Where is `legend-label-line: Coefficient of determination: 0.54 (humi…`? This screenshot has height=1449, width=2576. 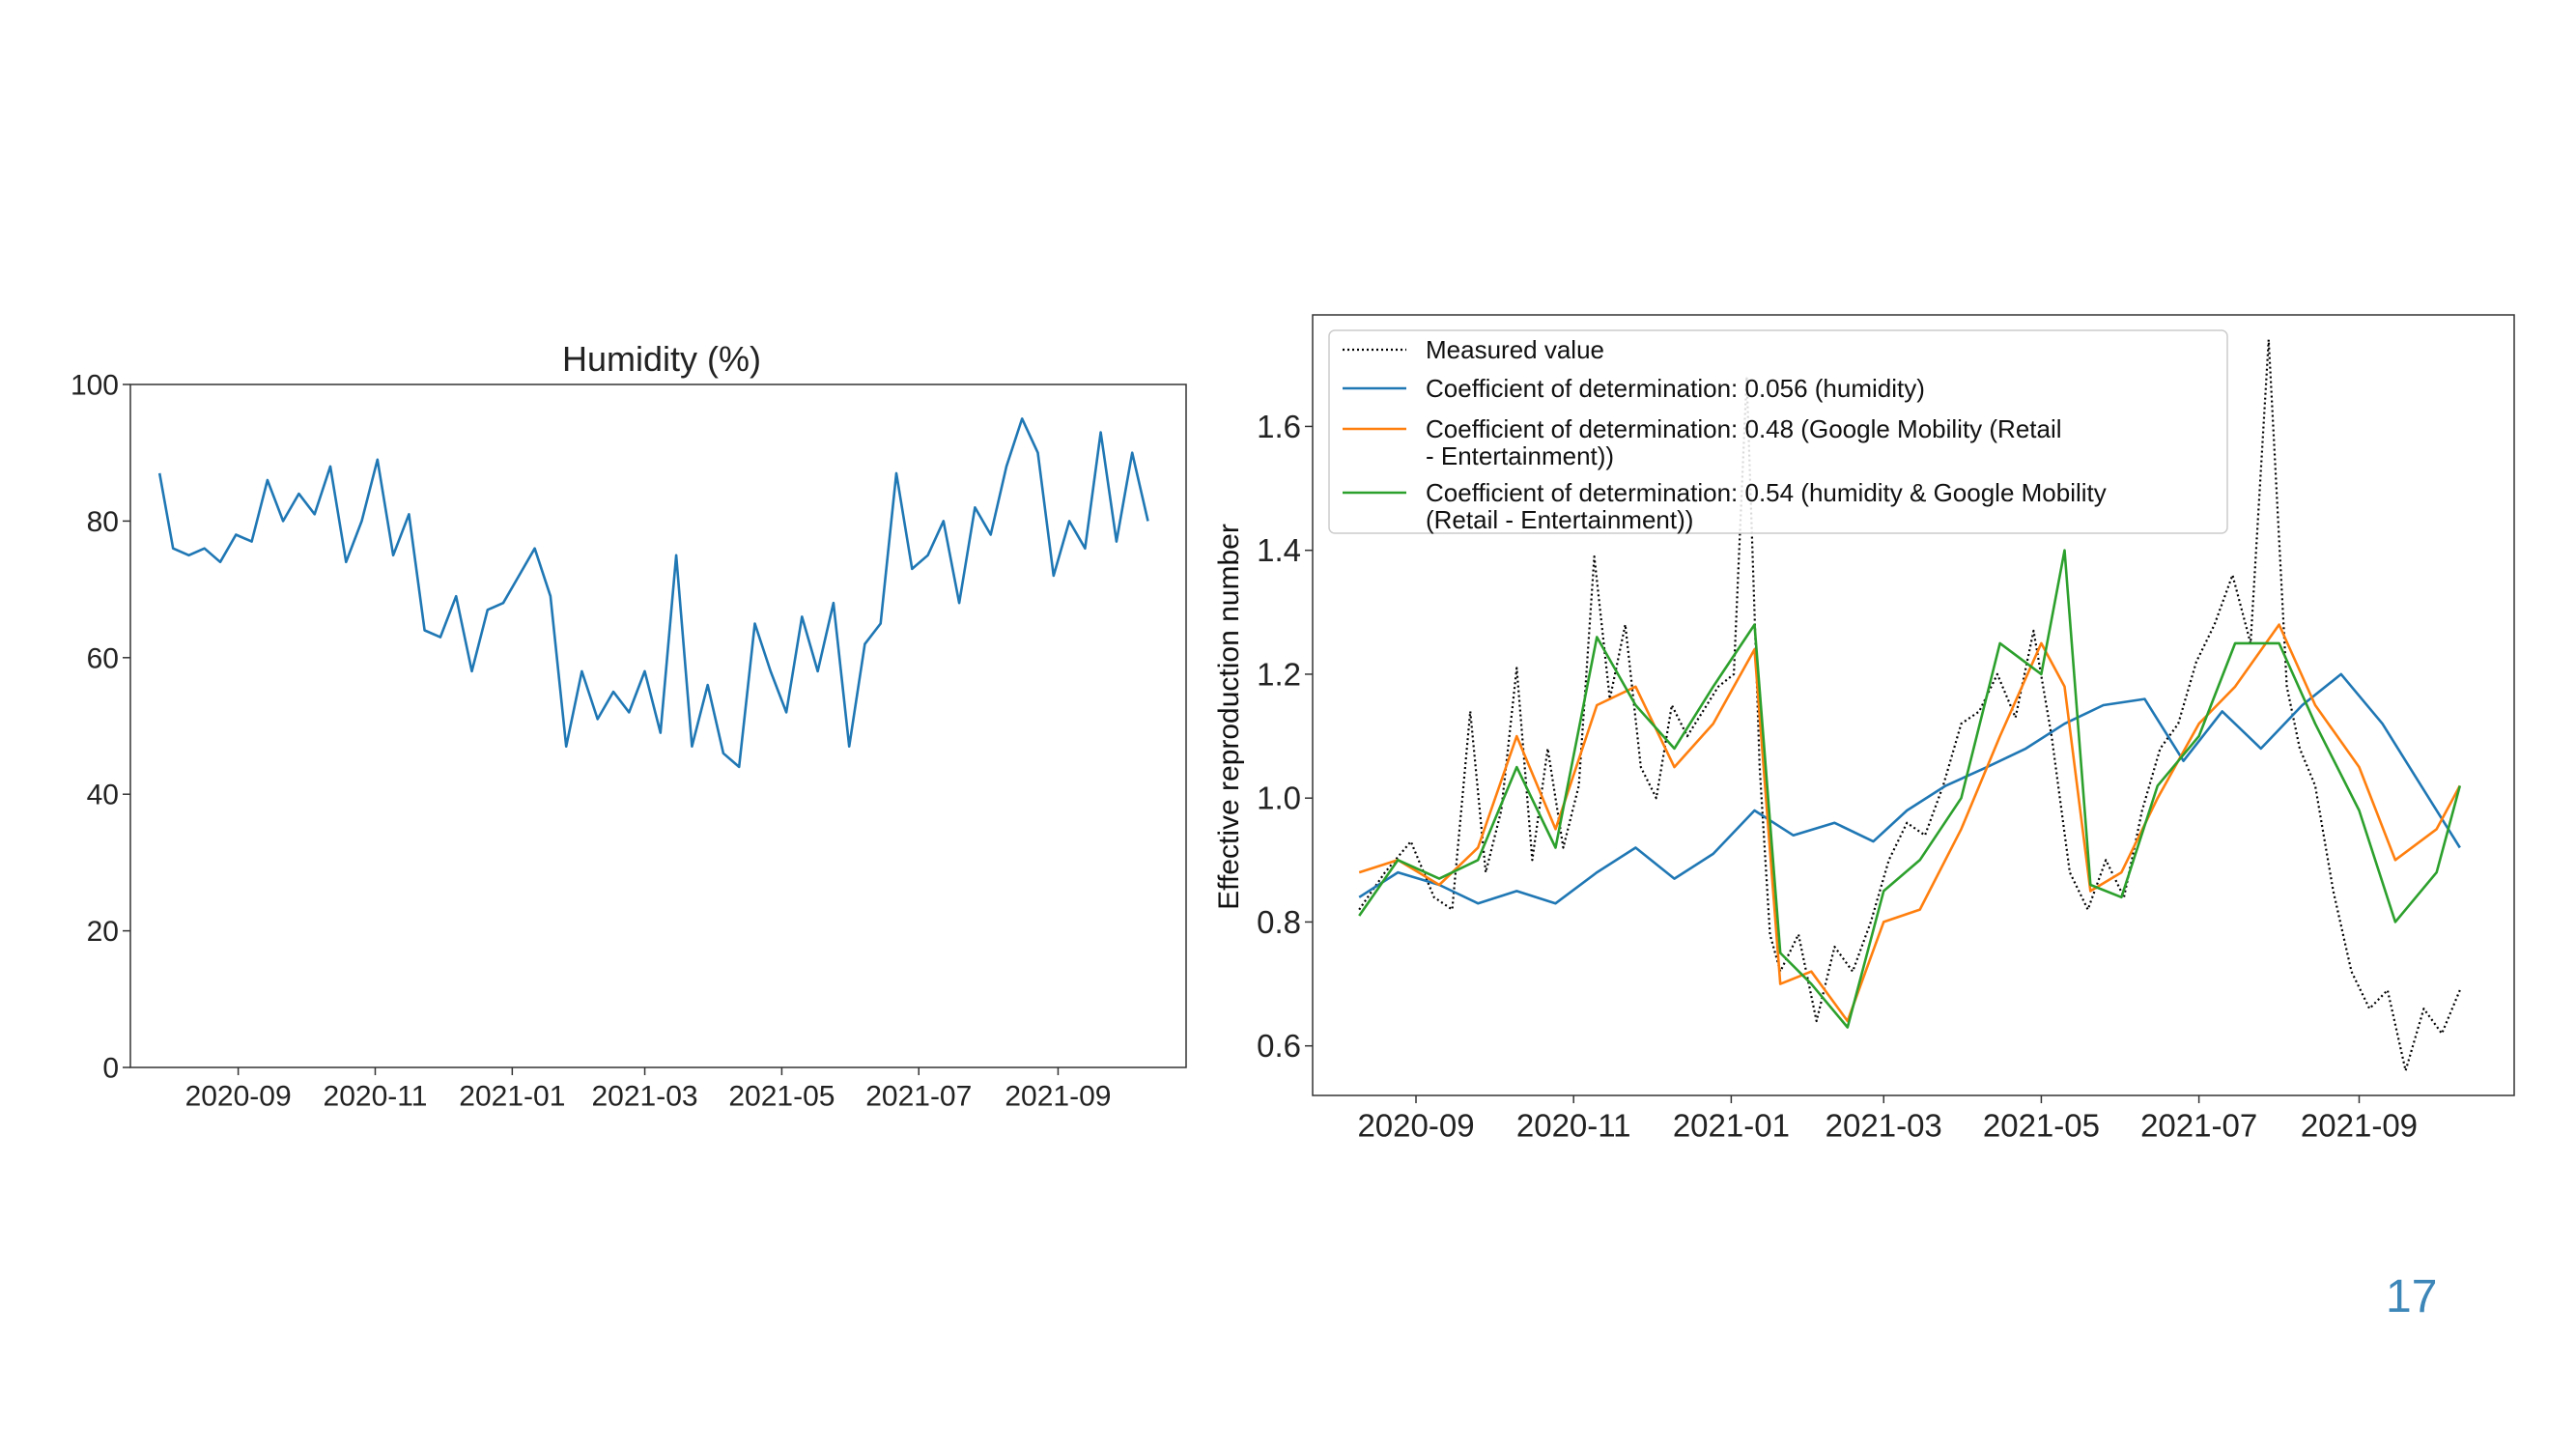 legend-label-line: Coefficient of determination: 0.54 (humi… is located at coordinates (1766, 492).